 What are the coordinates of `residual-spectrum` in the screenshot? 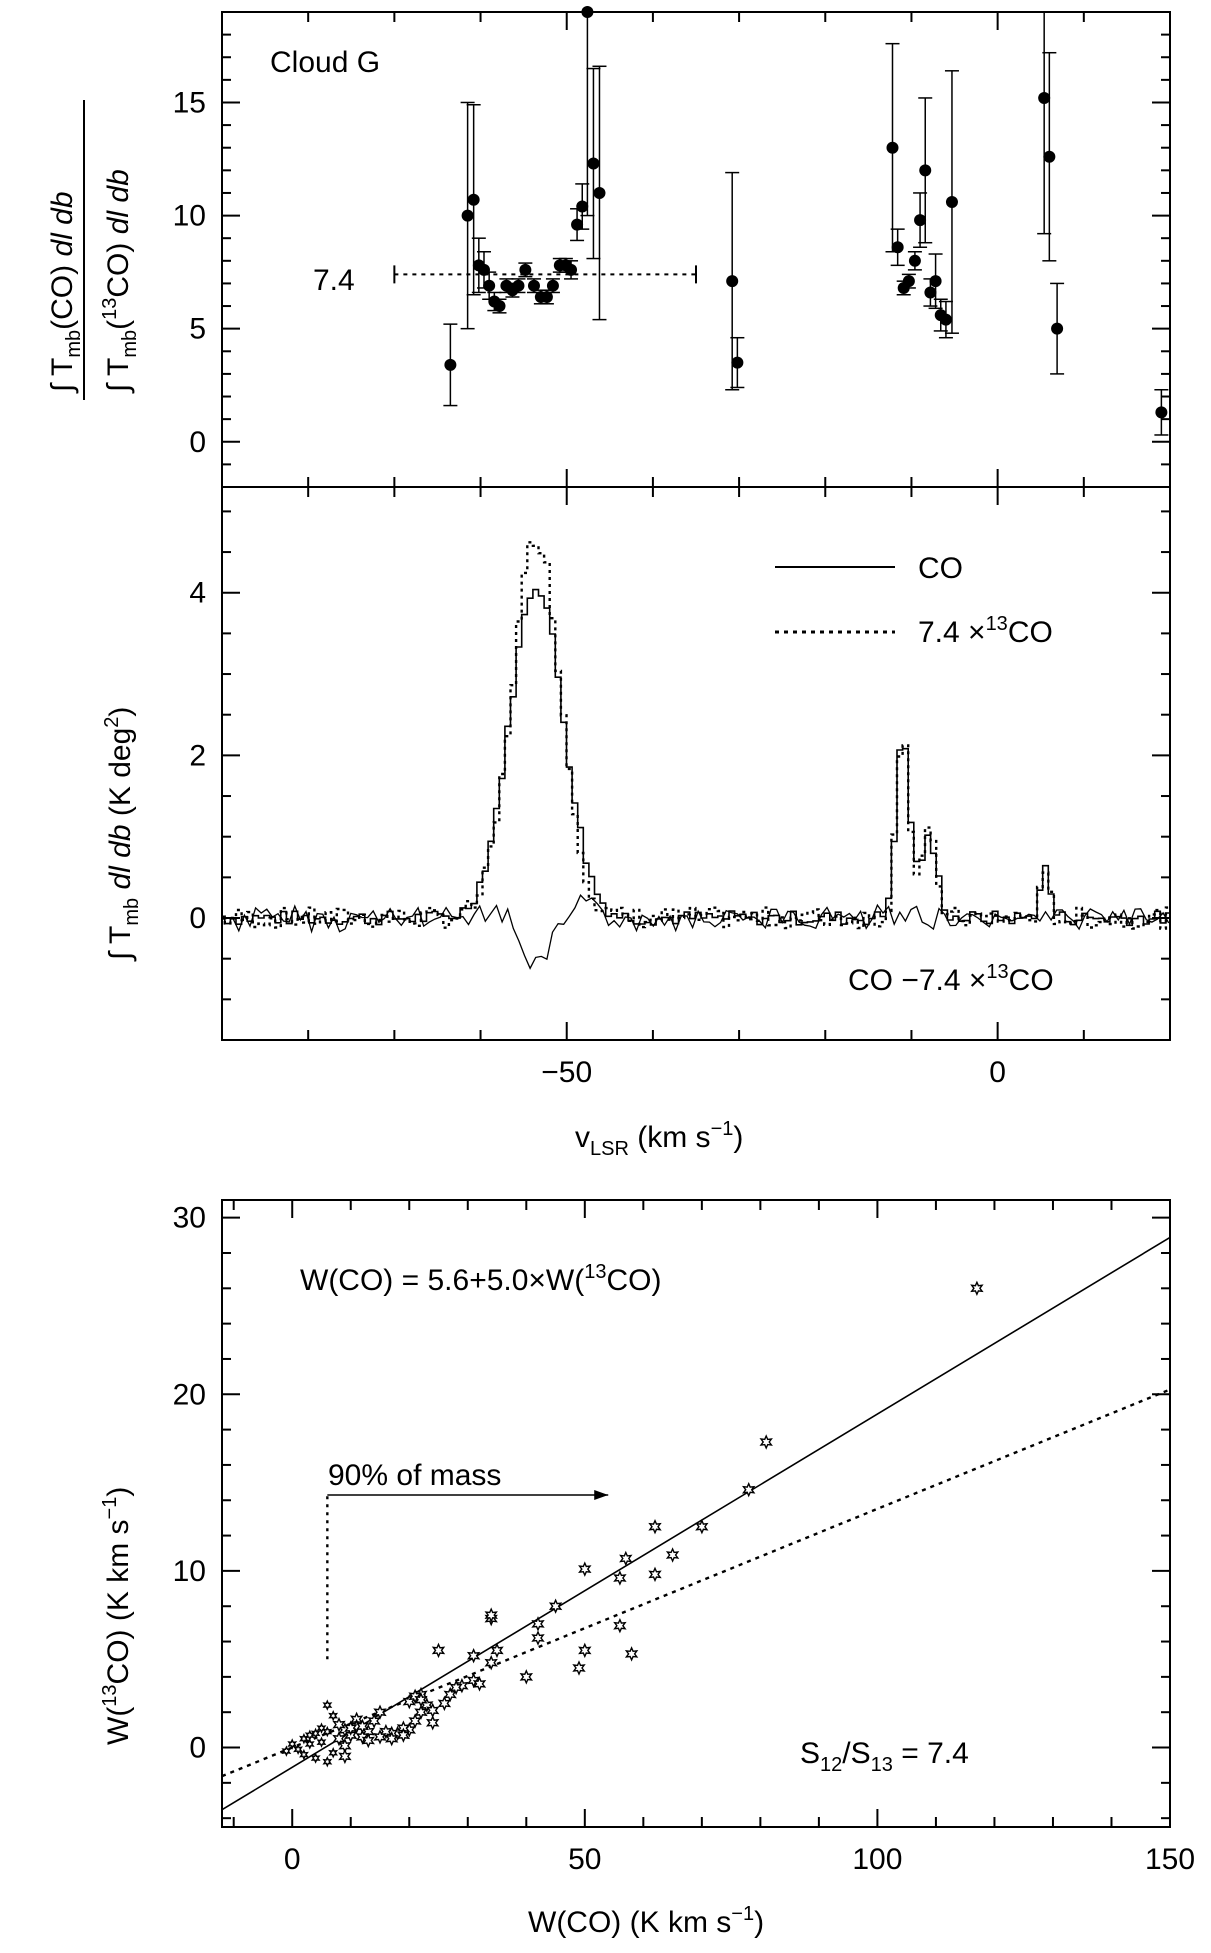 It's located at (695, 932).